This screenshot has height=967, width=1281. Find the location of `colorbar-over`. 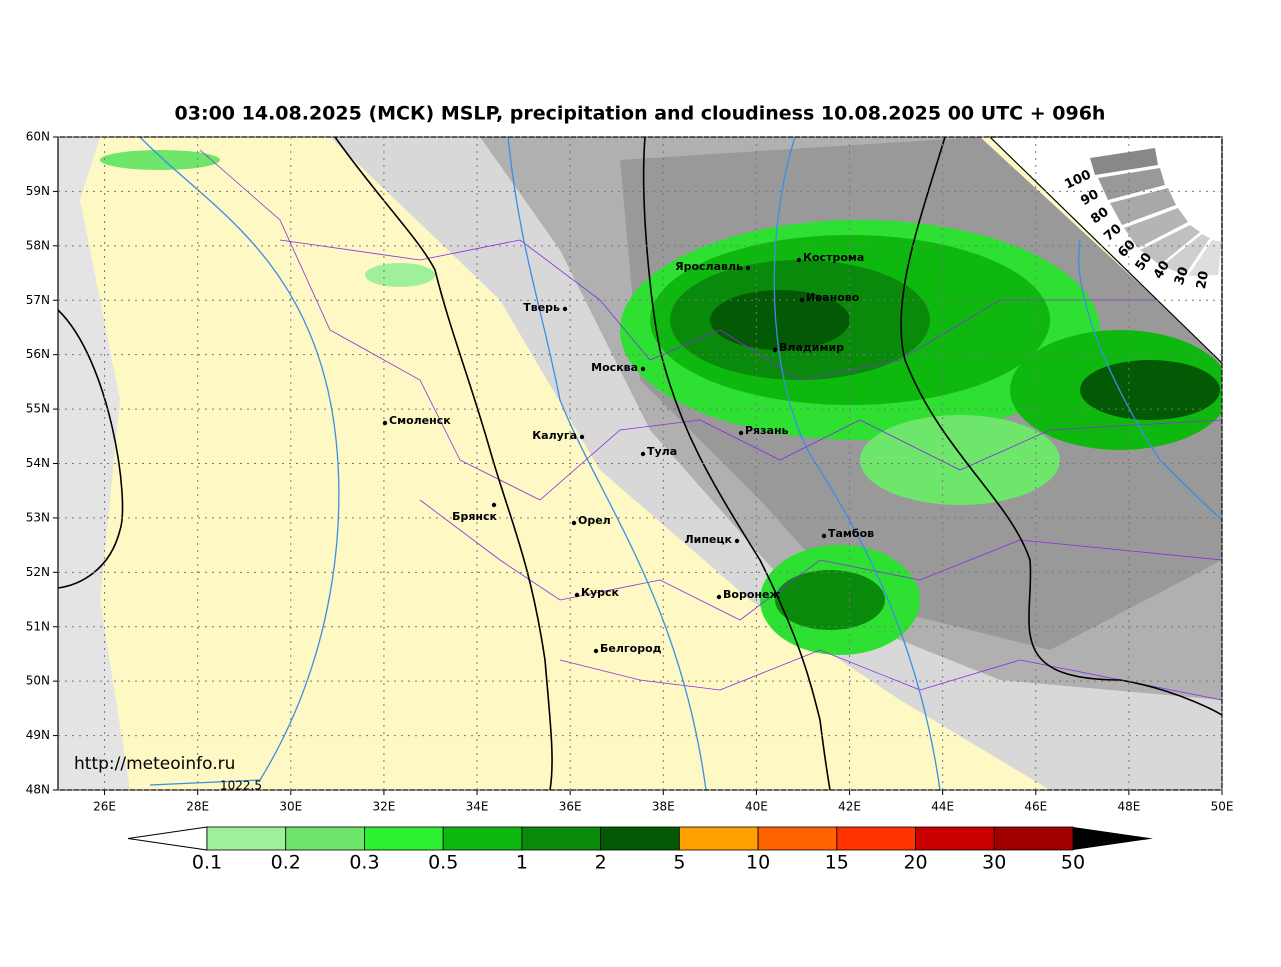

colorbar-over is located at coordinates (1113, 838).